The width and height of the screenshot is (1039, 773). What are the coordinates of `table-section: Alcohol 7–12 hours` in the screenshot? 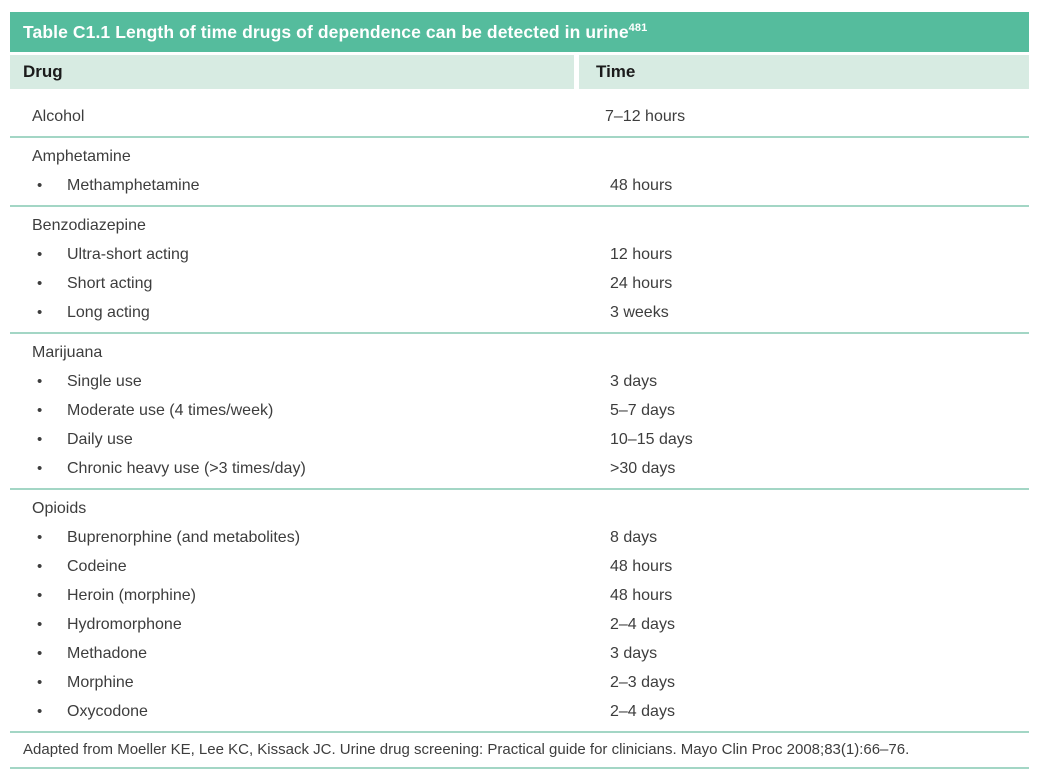 It's located at (519, 117).